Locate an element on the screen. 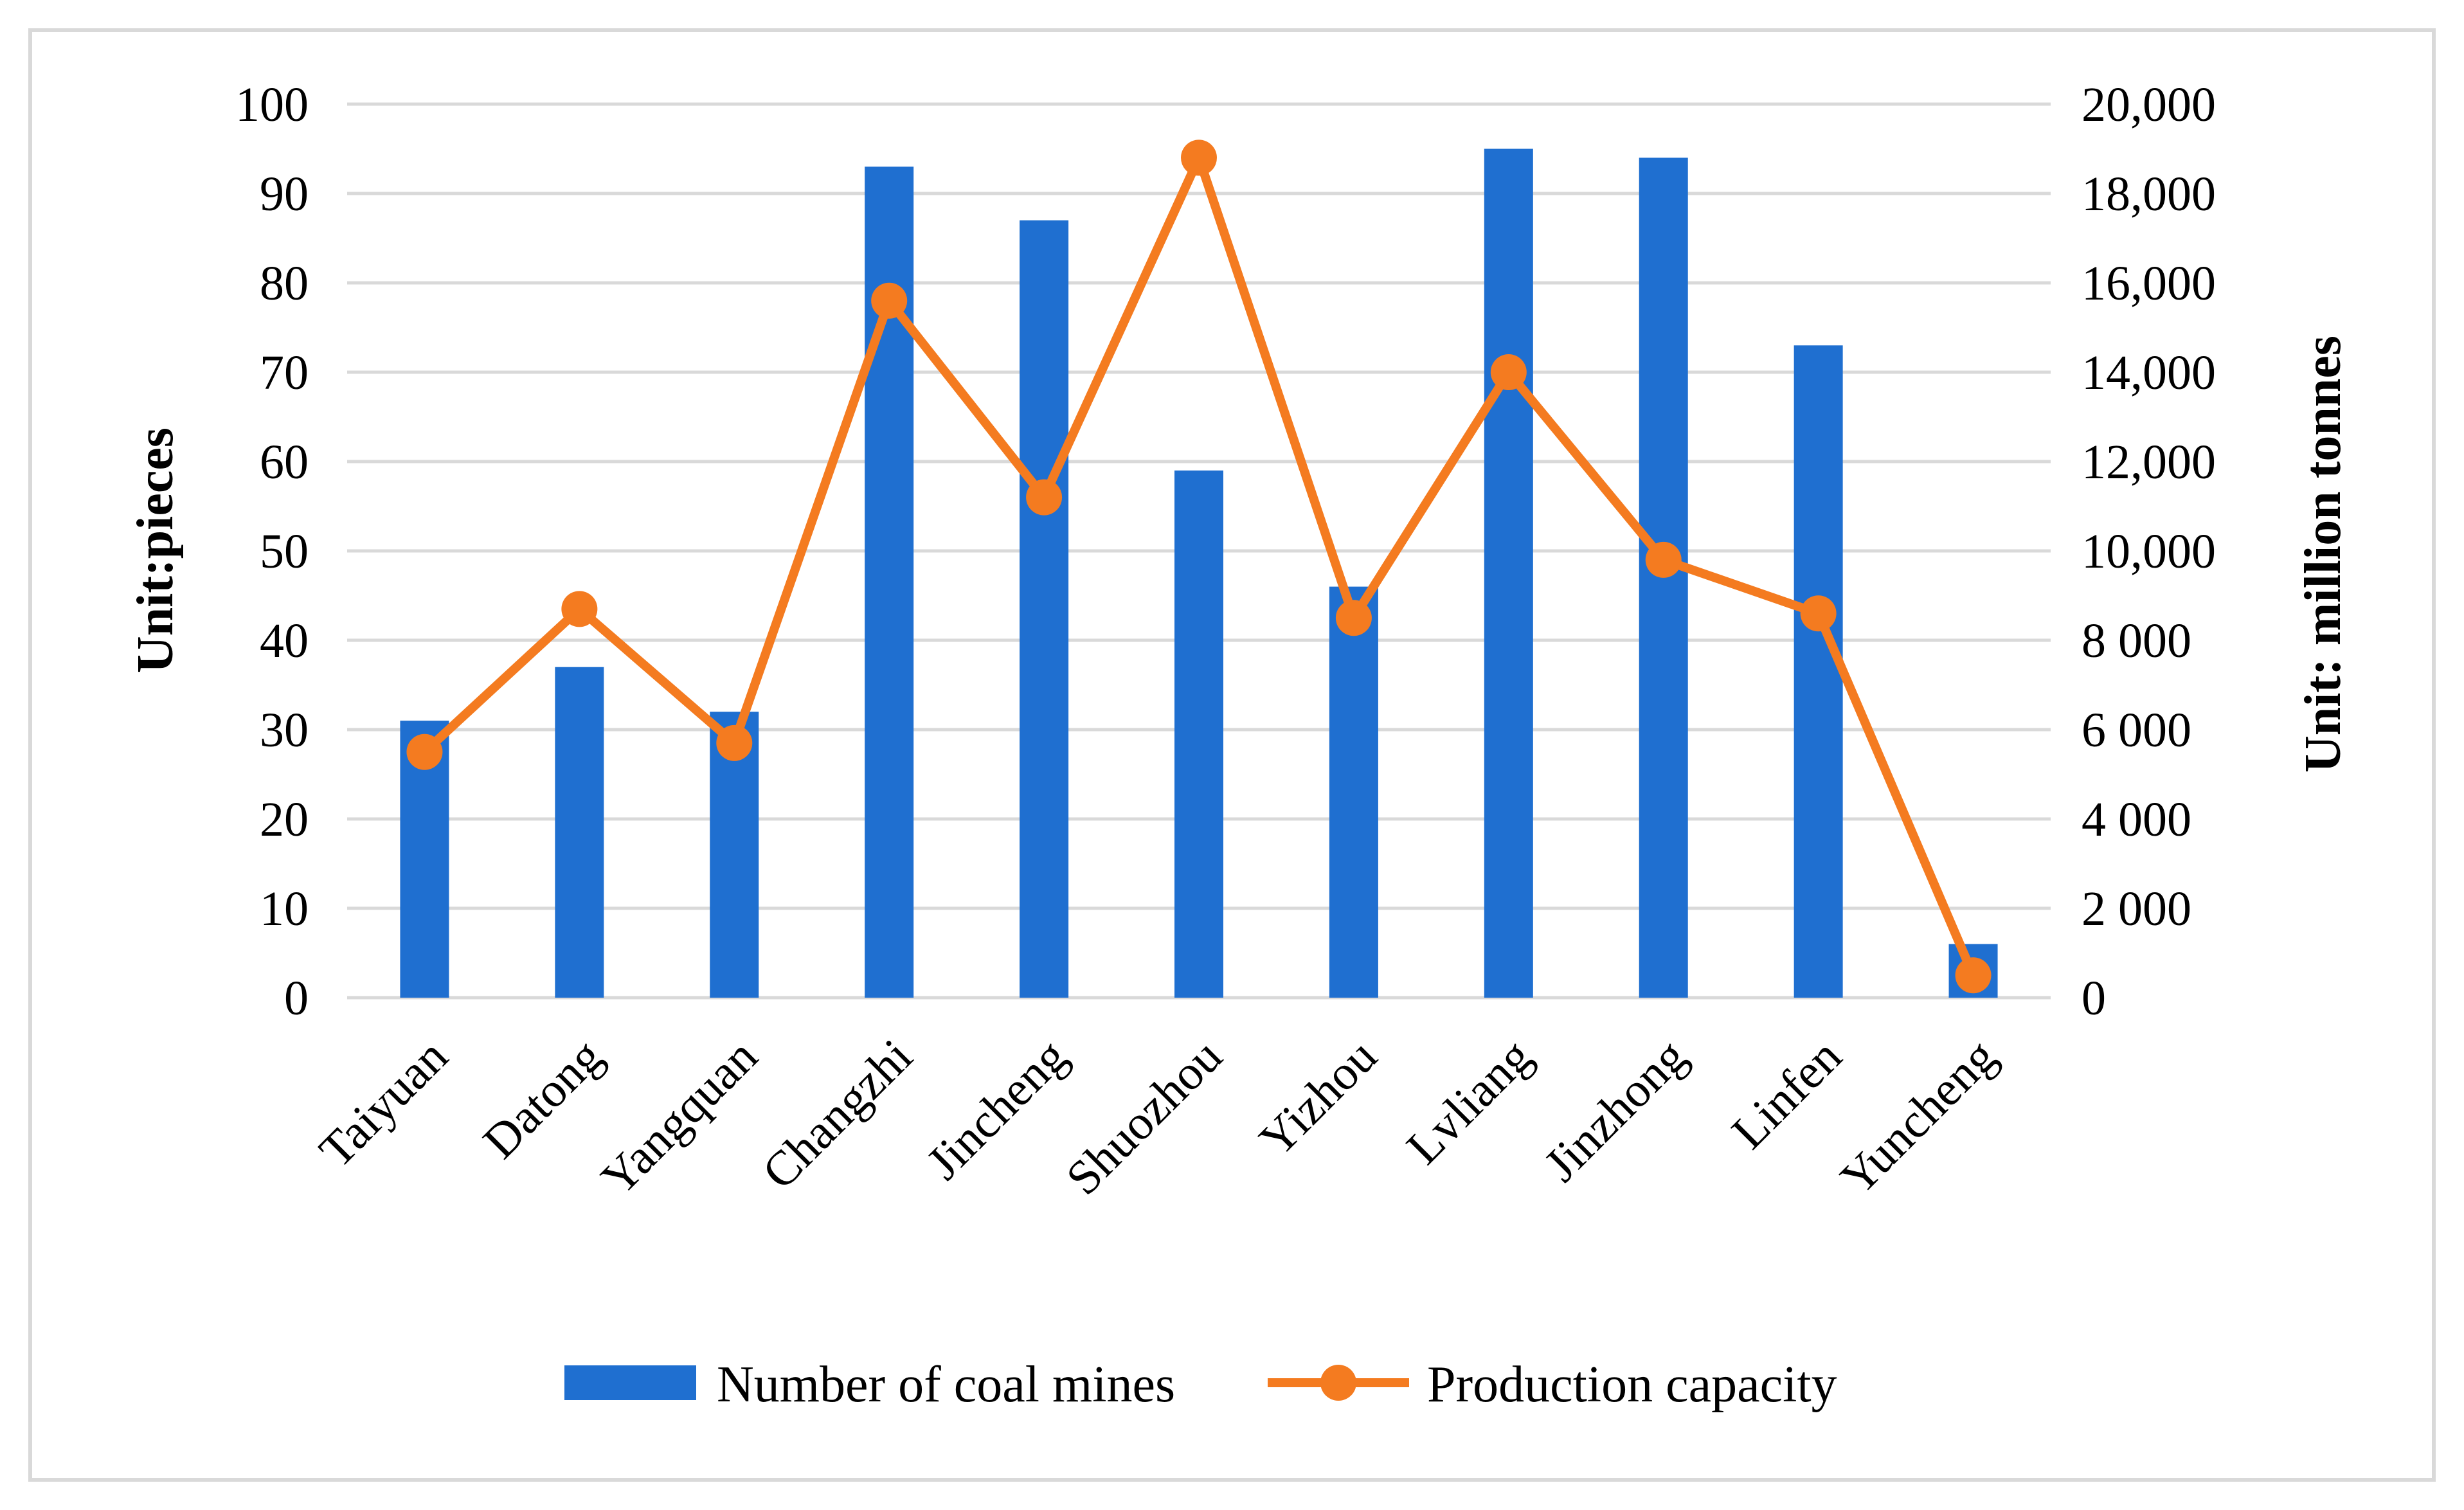 This screenshot has height=1510, width=2464. bar-lvliang is located at coordinates (1508, 573).